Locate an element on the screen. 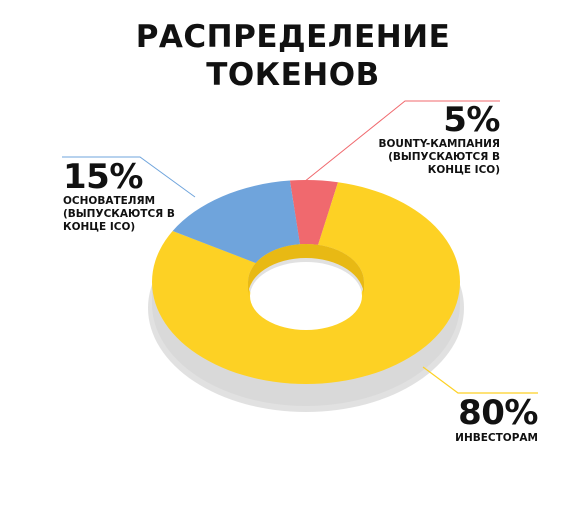 This screenshot has width=586, height=519. bounty-label-line-1: BOUNTY-КАМПАНИЯ is located at coordinates (439, 144).